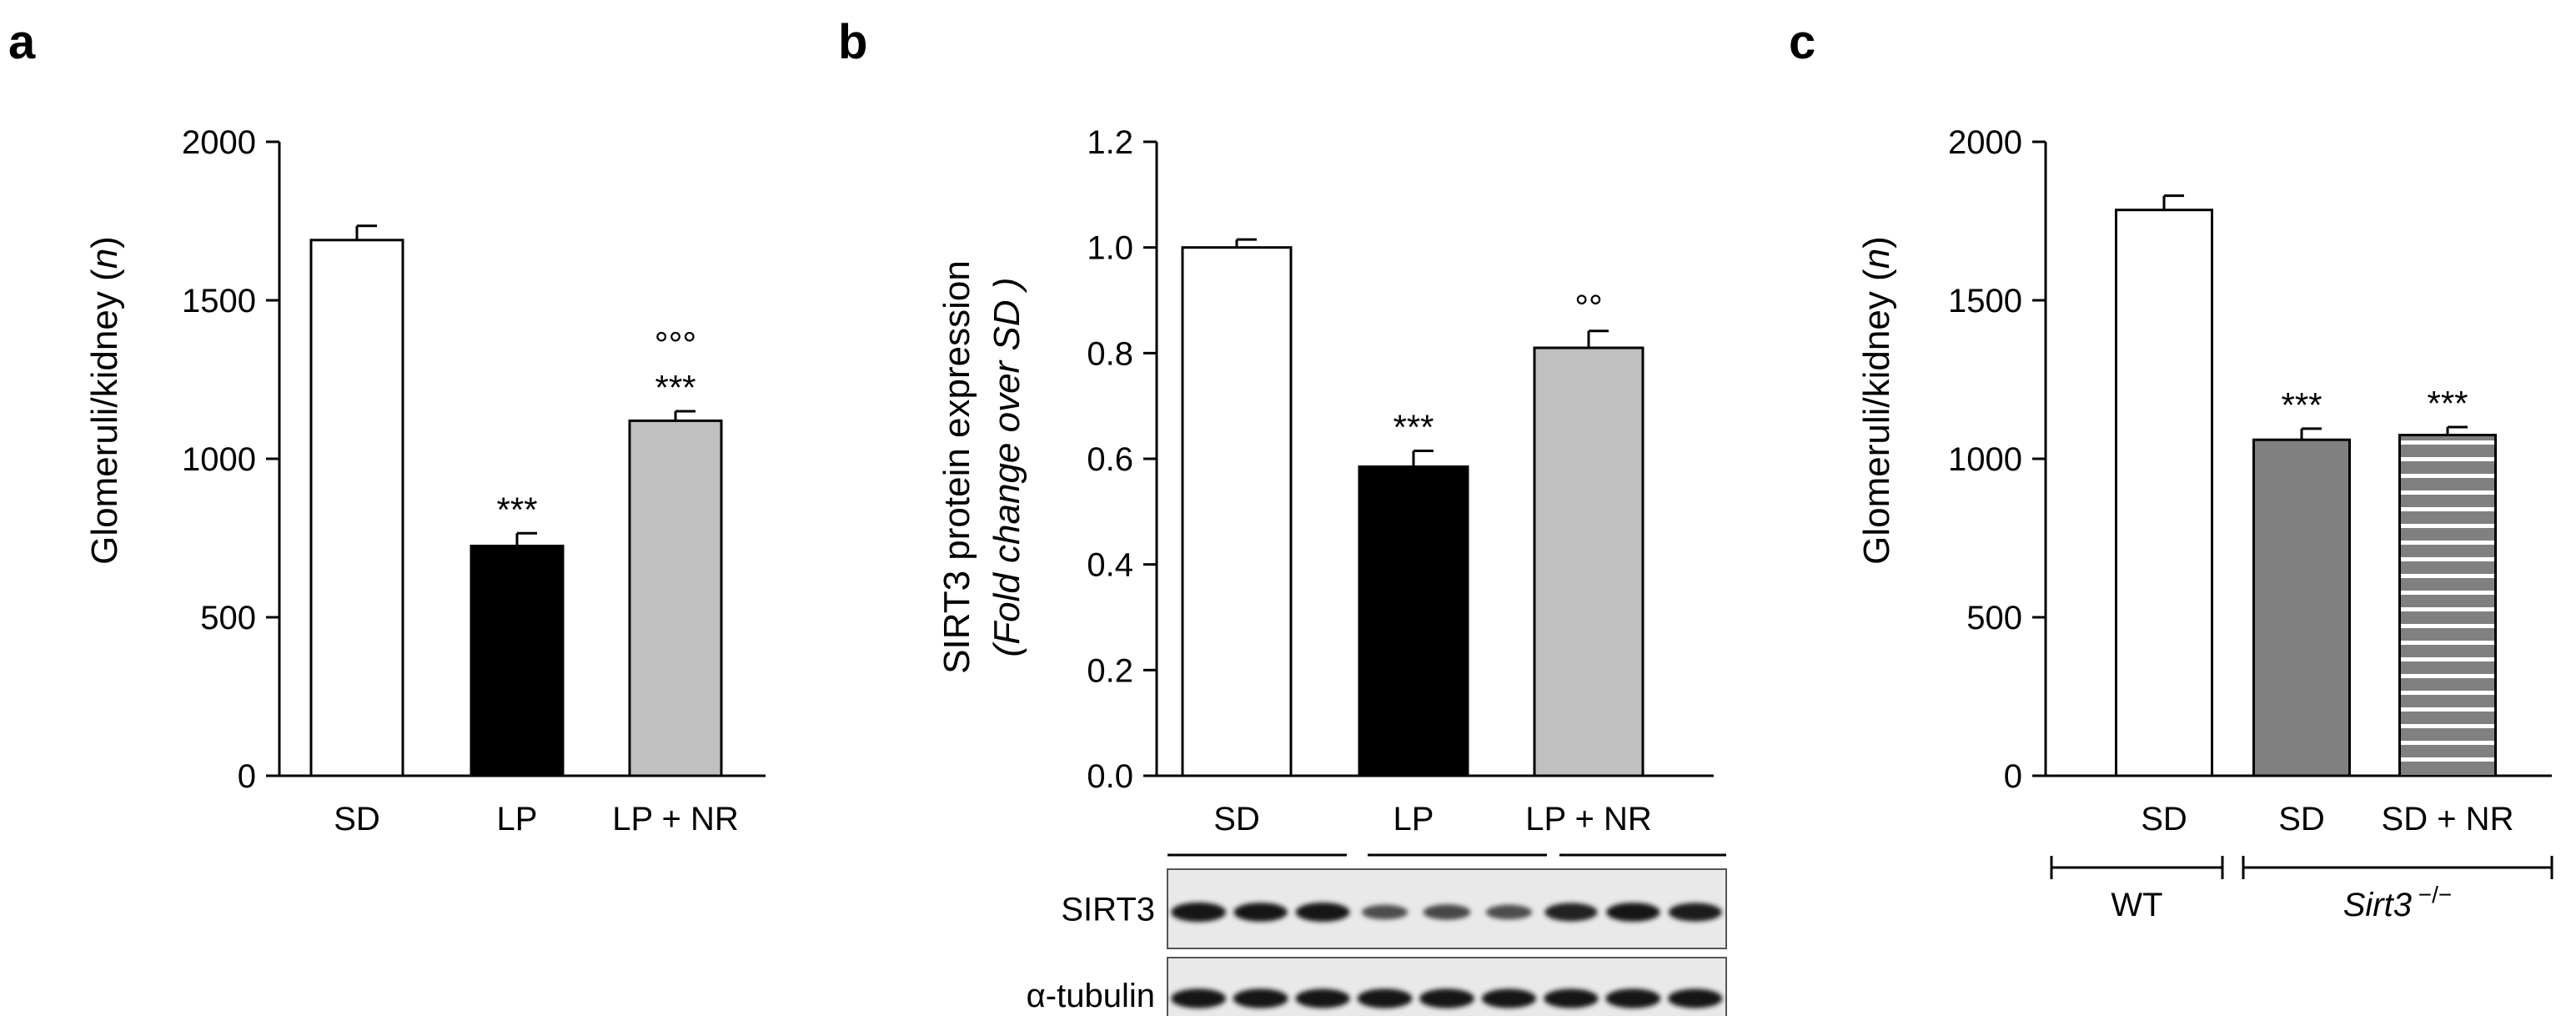 The height and width of the screenshot is (1016, 2576). Describe the element at coordinates (675, 344) in the screenshot. I see `panel-a-significance-2: °°°` at that location.